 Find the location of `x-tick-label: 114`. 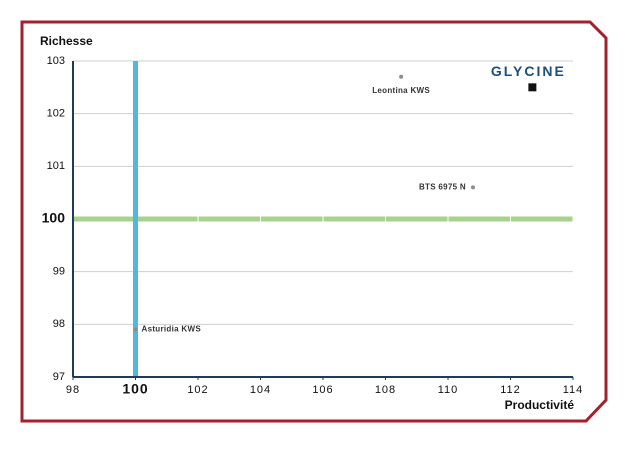

x-tick-label: 114 is located at coordinates (573, 390).